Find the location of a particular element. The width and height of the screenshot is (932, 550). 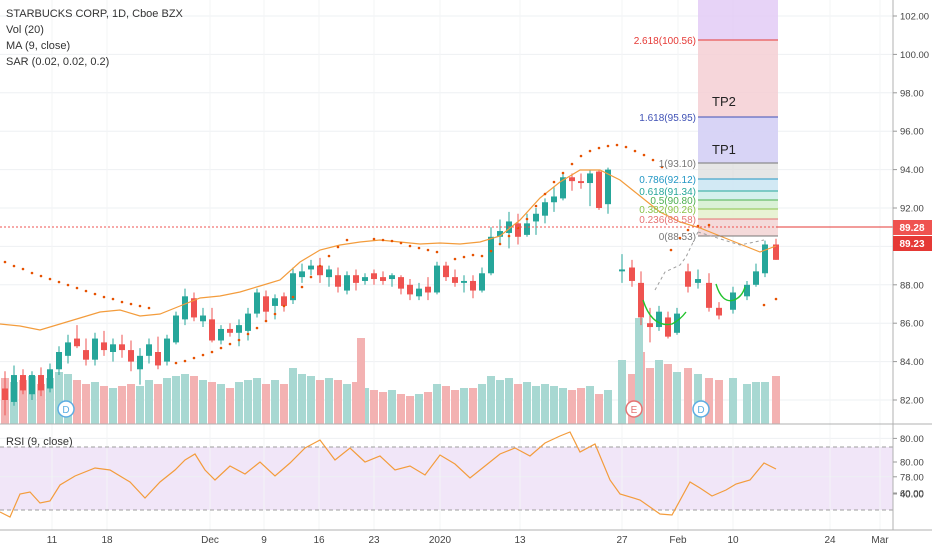

price-tick: 88.00 is located at coordinates (912, 285).